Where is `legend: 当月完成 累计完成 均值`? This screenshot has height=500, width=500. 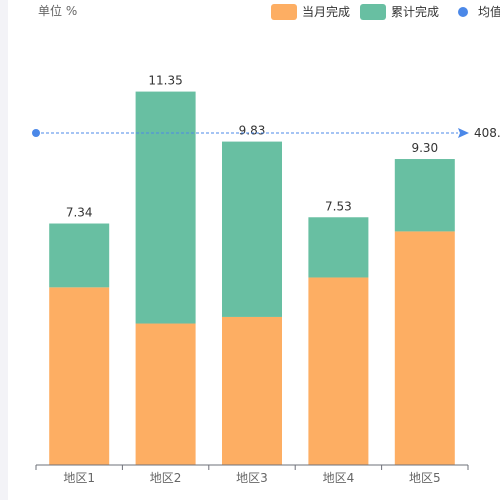
legend: 当月完成 累计完成 均值 is located at coordinates (385, 12).